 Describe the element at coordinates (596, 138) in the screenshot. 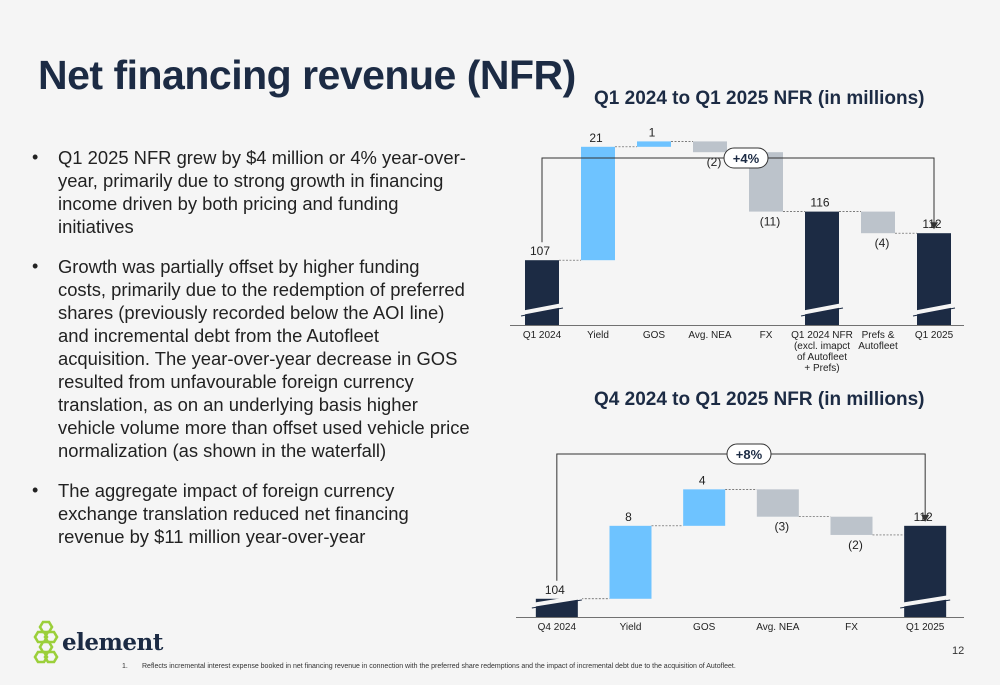

I see `value-label: 21` at that location.